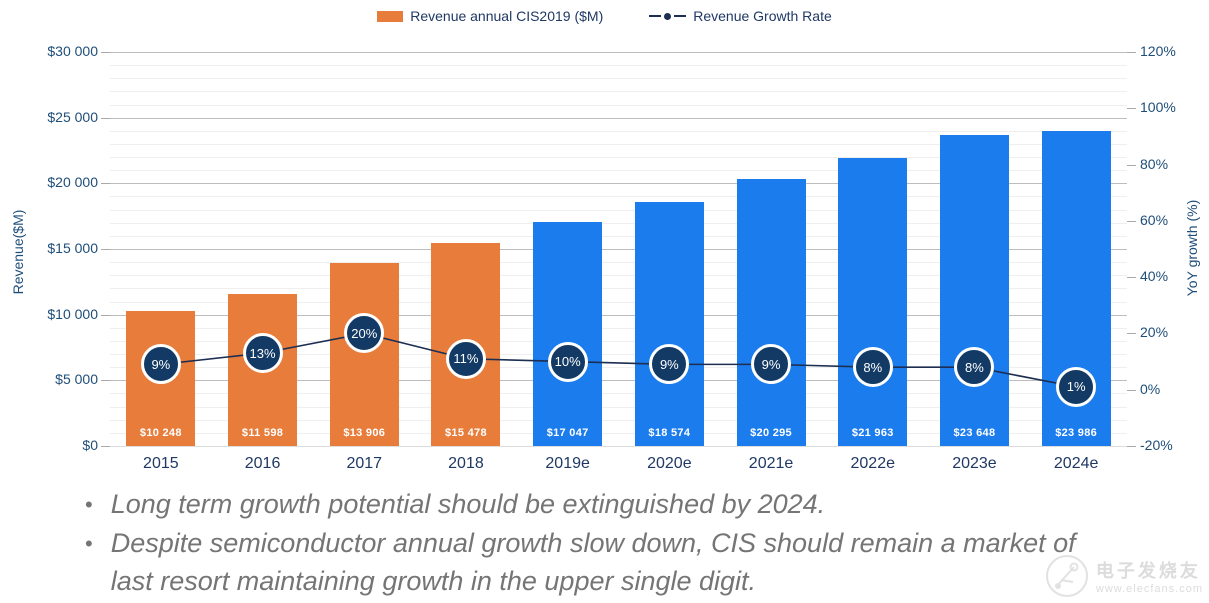 This screenshot has height=603, width=1209. Describe the element at coordinates (76, 379) in the screenshot. I see `left-axis-tick-label: $5 000` at that location.